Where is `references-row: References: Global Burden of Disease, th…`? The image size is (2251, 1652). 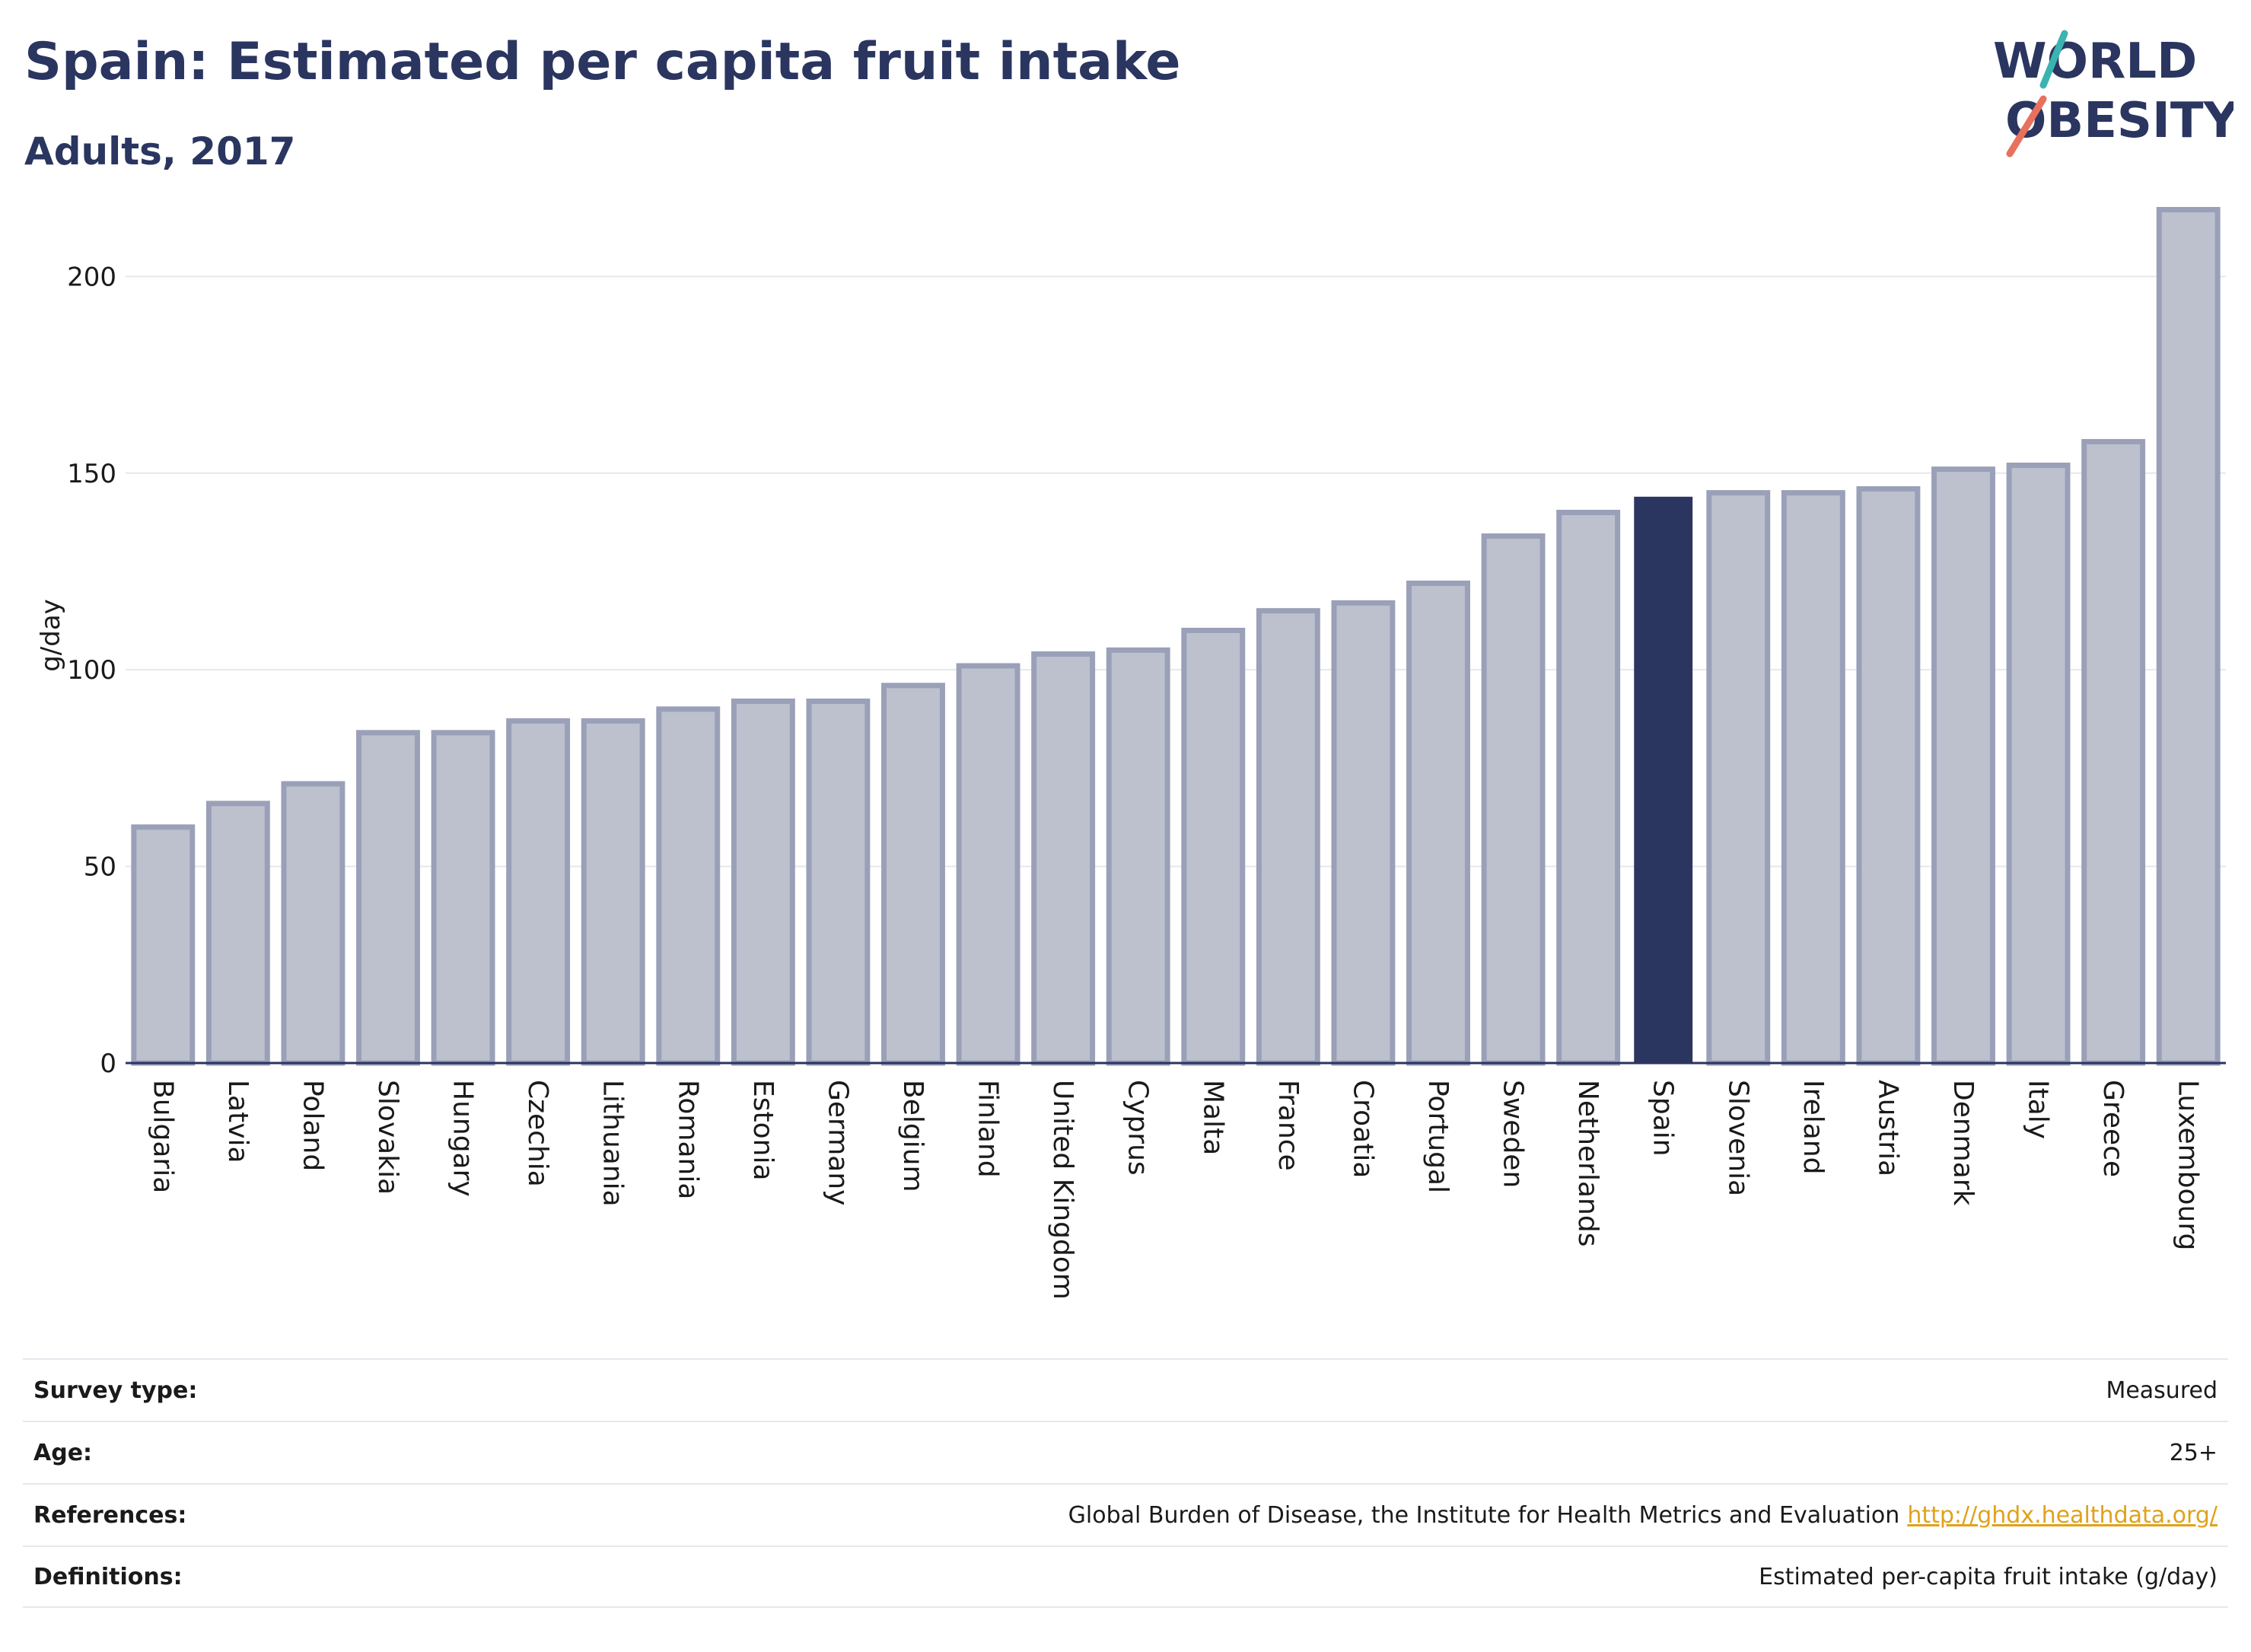
references-row: References: Global Burden of Disease, th… is located at coordinates (1125, 1514).